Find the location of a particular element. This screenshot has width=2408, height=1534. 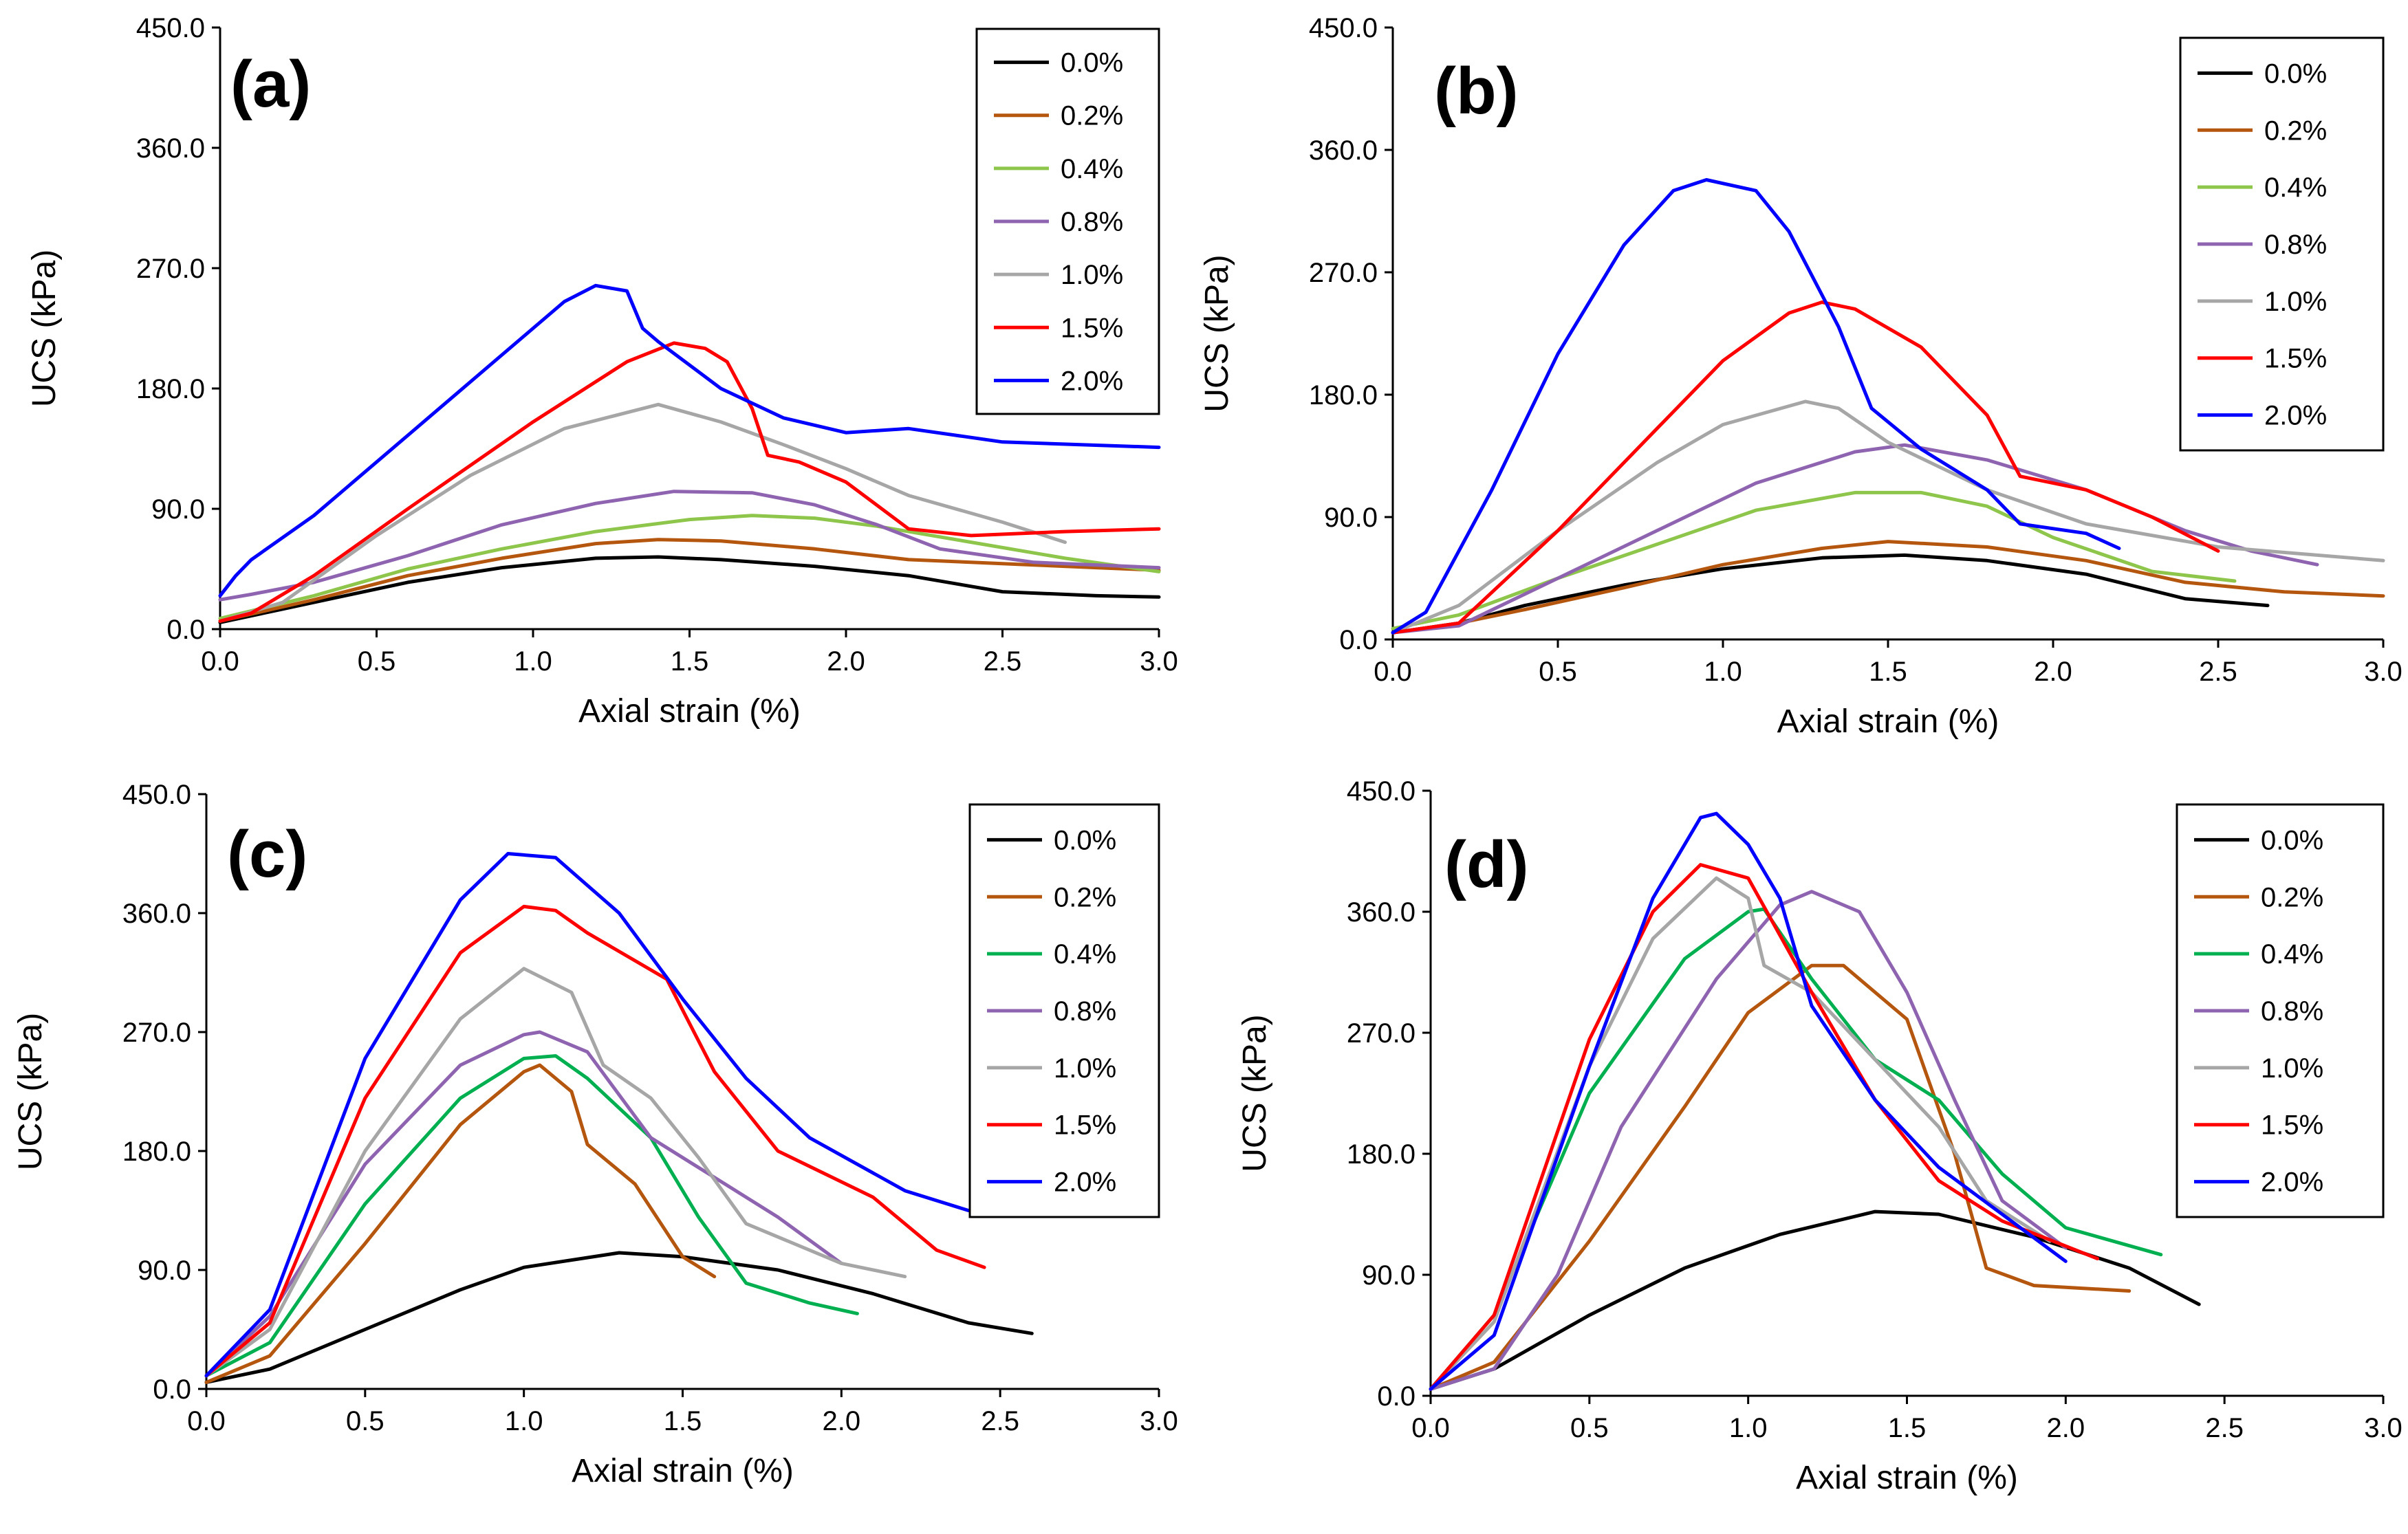

panel-label: (a) is located at coordinates (270, 84).